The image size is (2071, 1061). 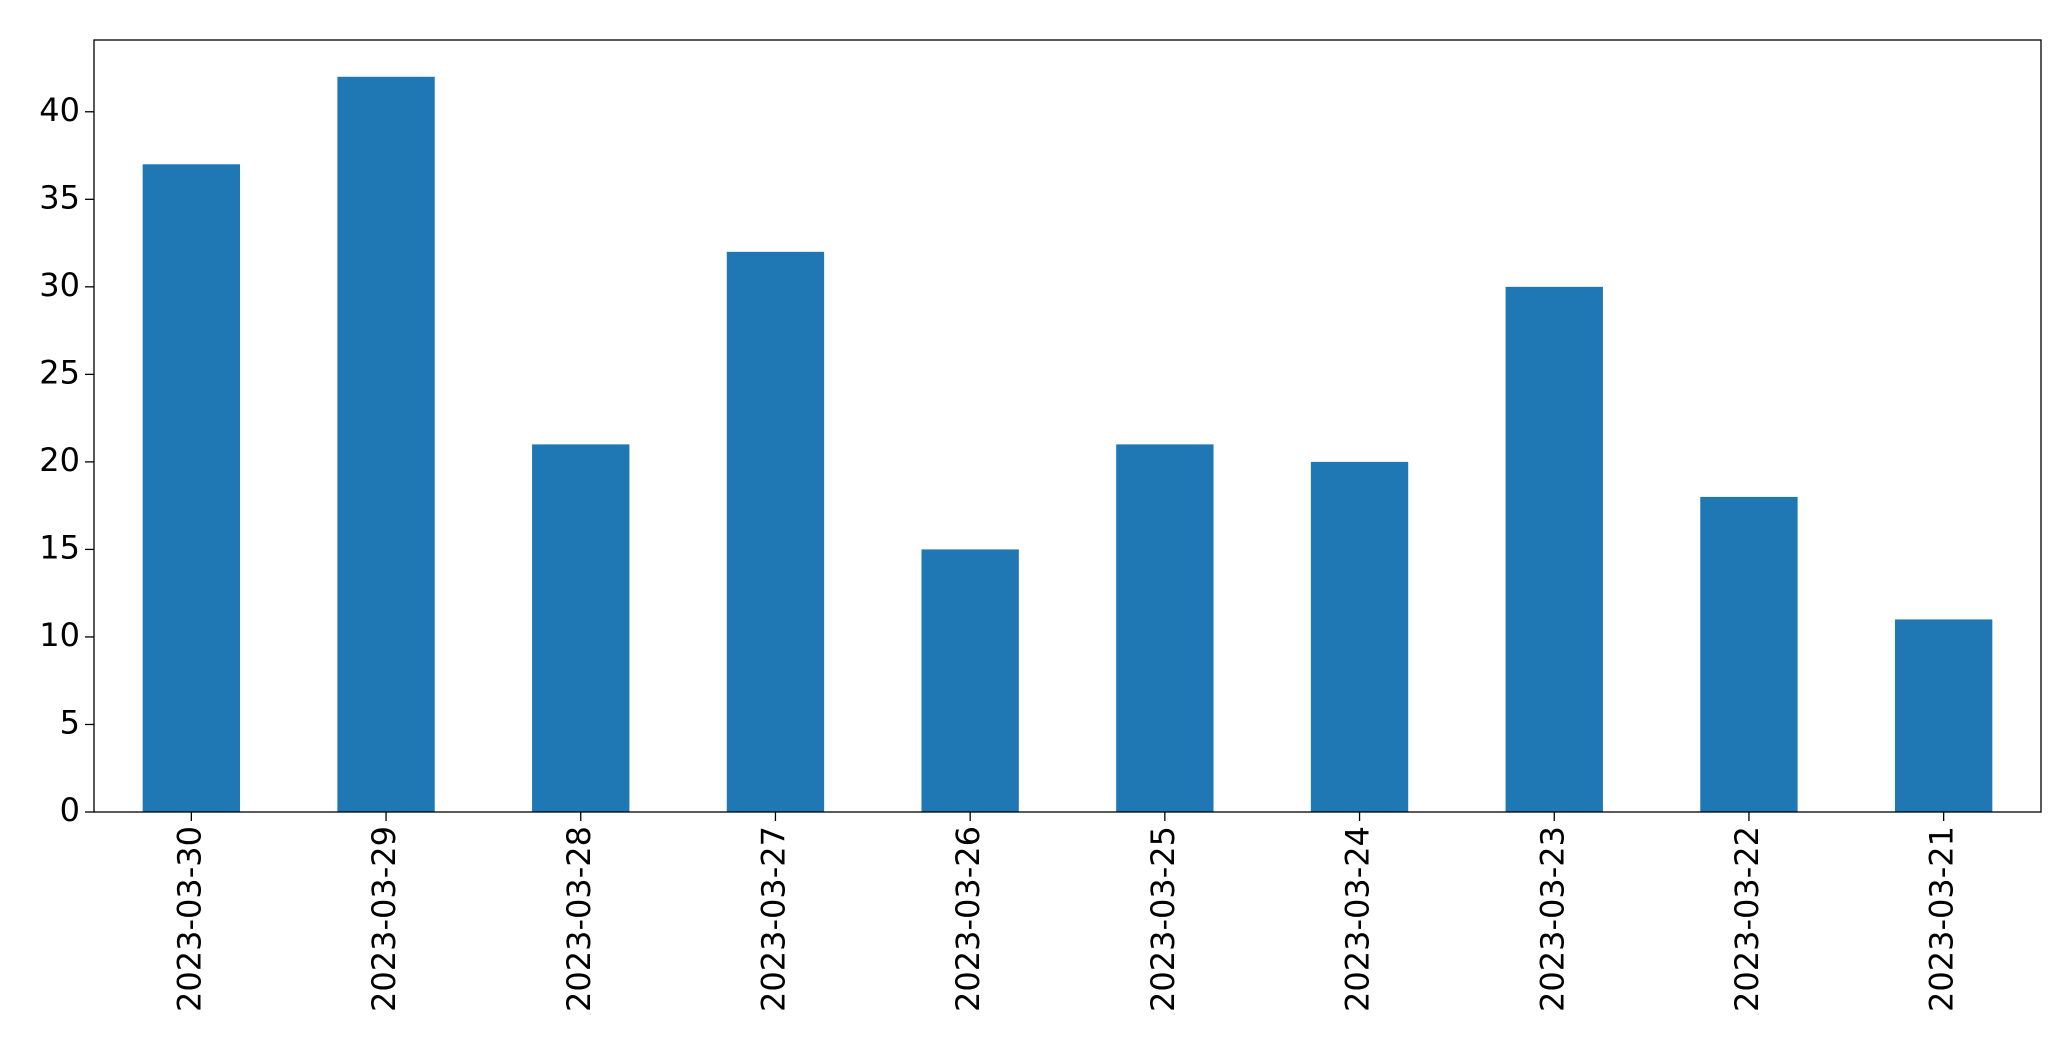 I want to click on y-tick-label: 5, so click(x=70, y=722).